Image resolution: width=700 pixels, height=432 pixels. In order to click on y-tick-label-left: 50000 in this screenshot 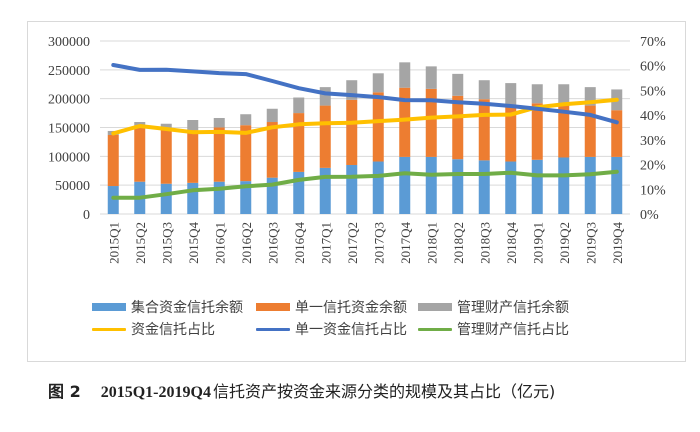, I will do `click(72, 186)`.